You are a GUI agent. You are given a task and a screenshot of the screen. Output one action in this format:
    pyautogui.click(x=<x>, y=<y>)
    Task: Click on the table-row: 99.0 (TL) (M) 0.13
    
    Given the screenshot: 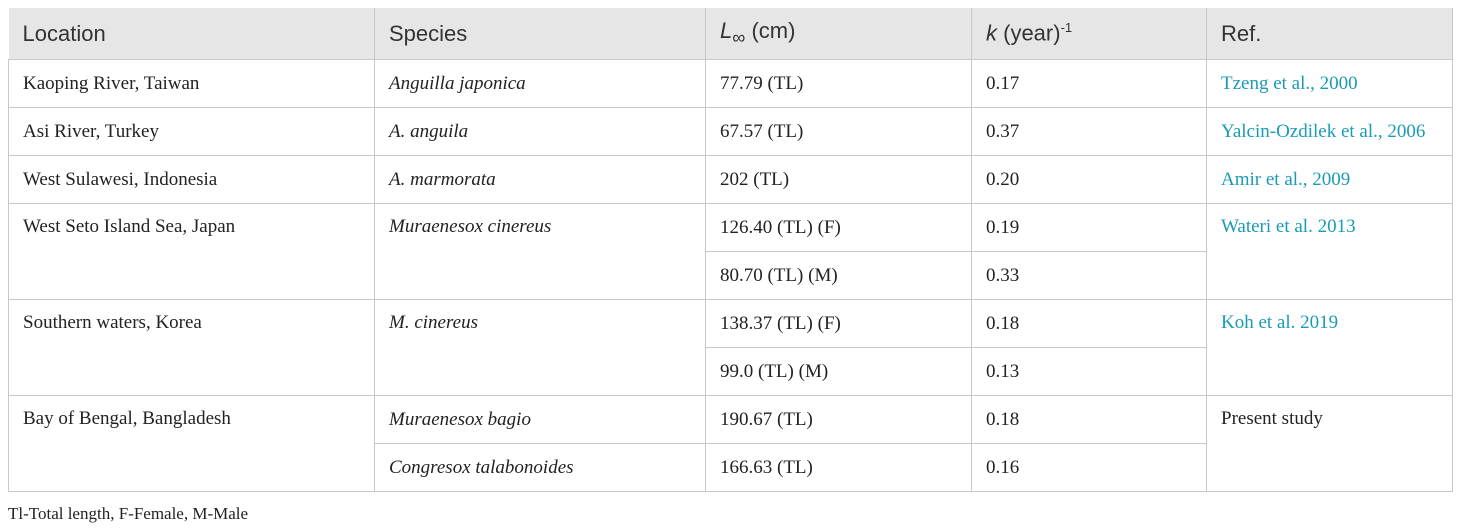 What is the action you would take?
    pyautogui.click(x=731, y=371)
    